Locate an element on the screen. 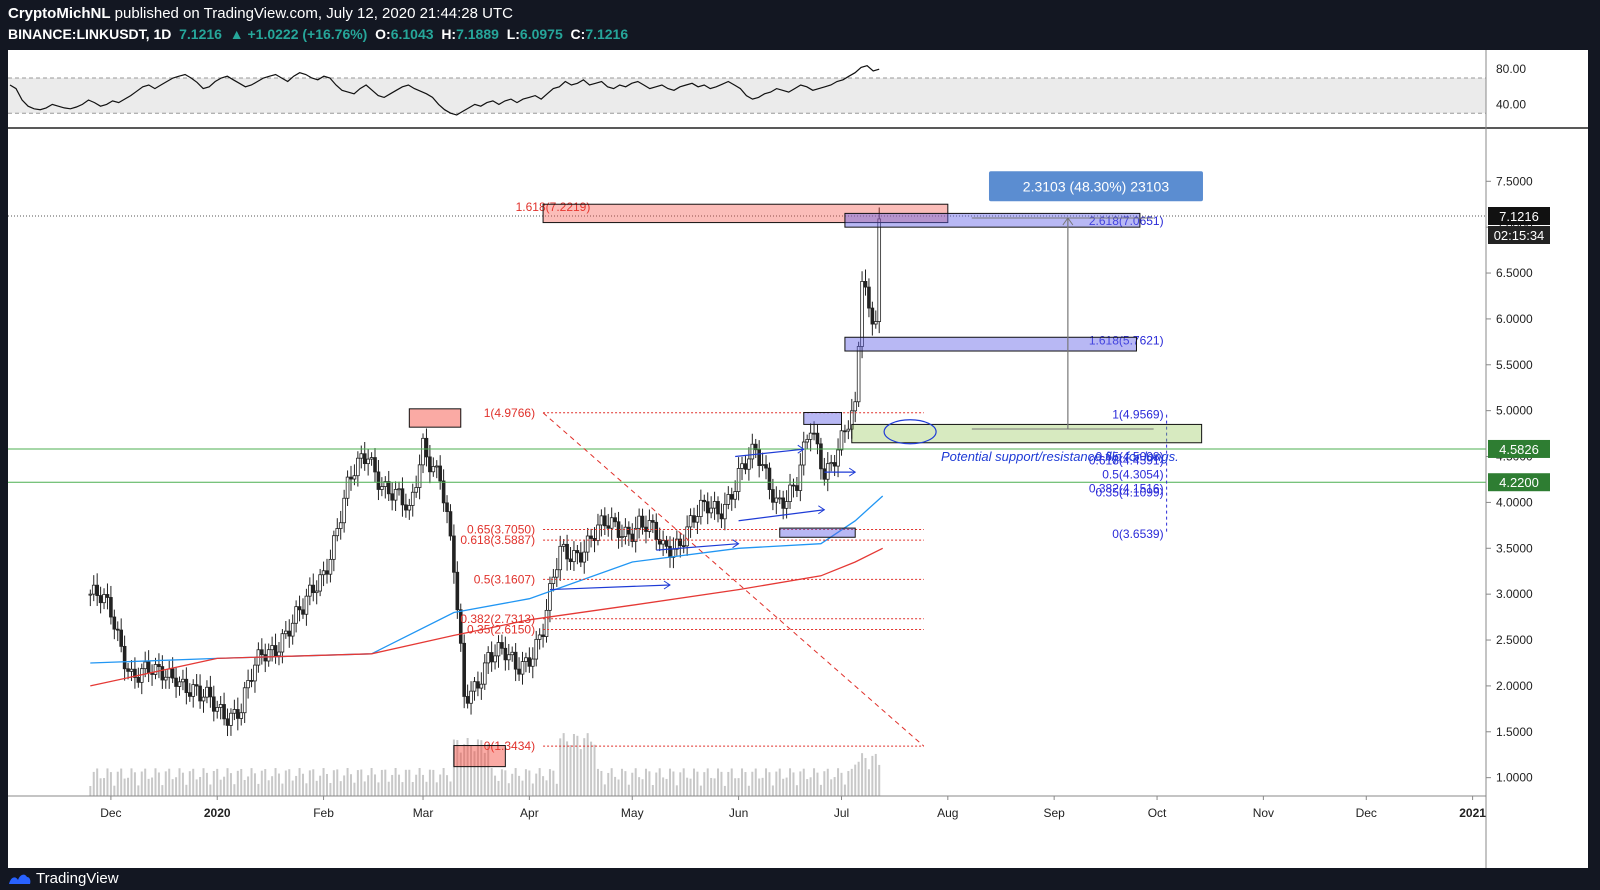  x-tick-label: 2020 is located at coordinates (217, 813).